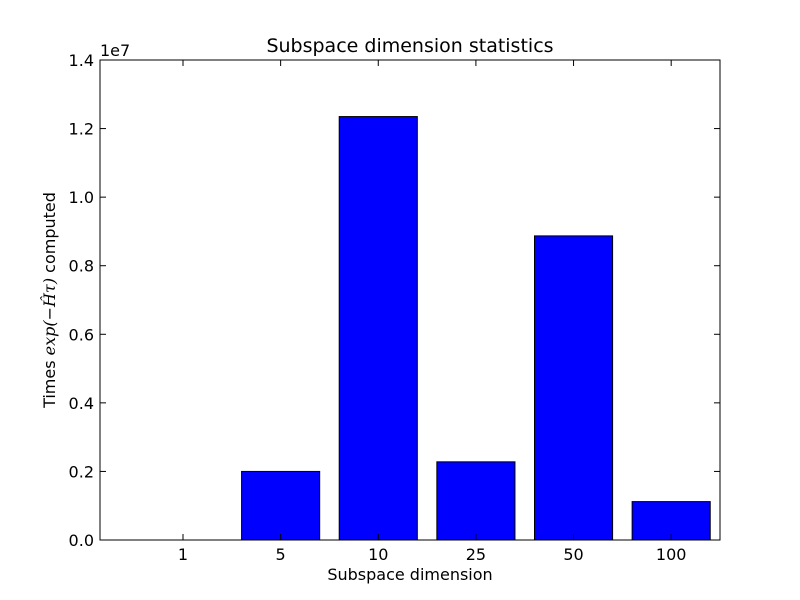  What do you see at coordinates (409, 46) in the screenshot?
I see `chart-title: Subspace dimension statistics` at bounding box center [409, 46].